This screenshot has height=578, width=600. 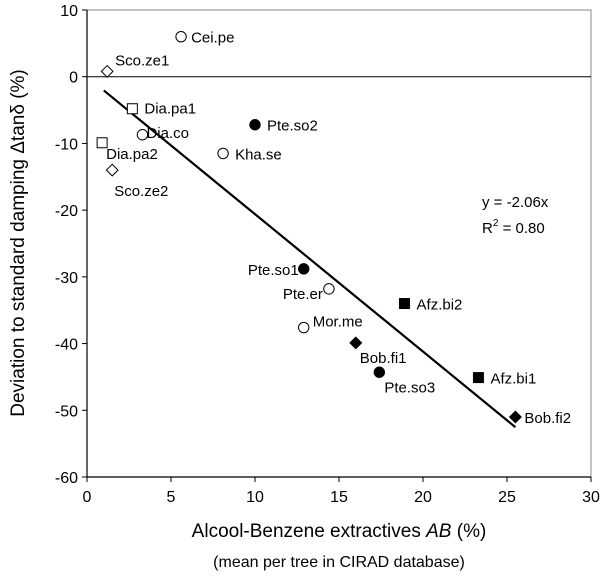 I want to click on y-tick-label: -10, so click(x=66, y=144).